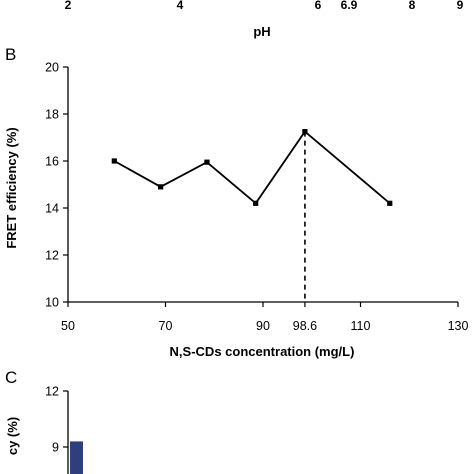 The height and width of the screenshot is (474, 474). Describe the element at coordinates (68, 326) in the screenshot. I see `panel-b-x-tick-label: 50` at that location.